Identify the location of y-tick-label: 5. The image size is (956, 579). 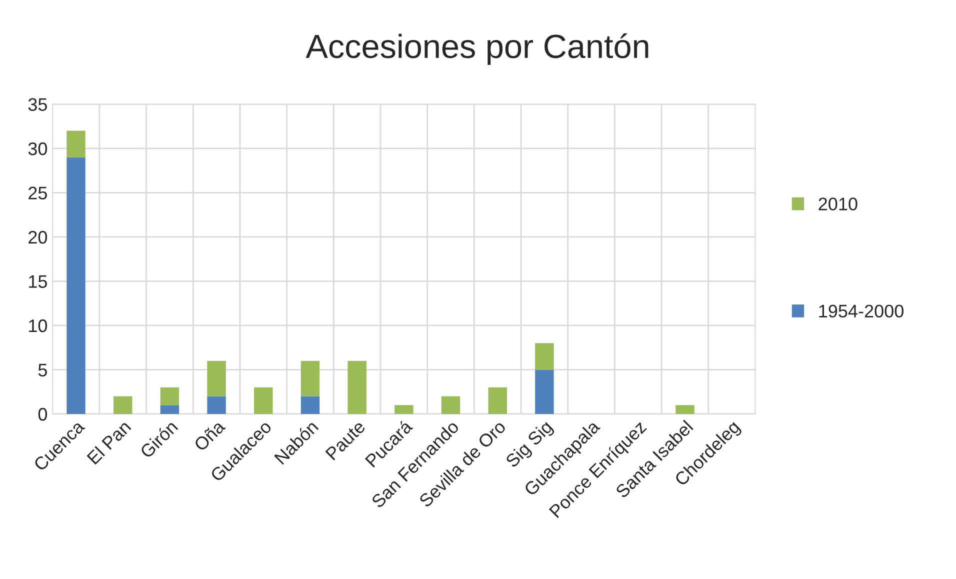
(42, 370).